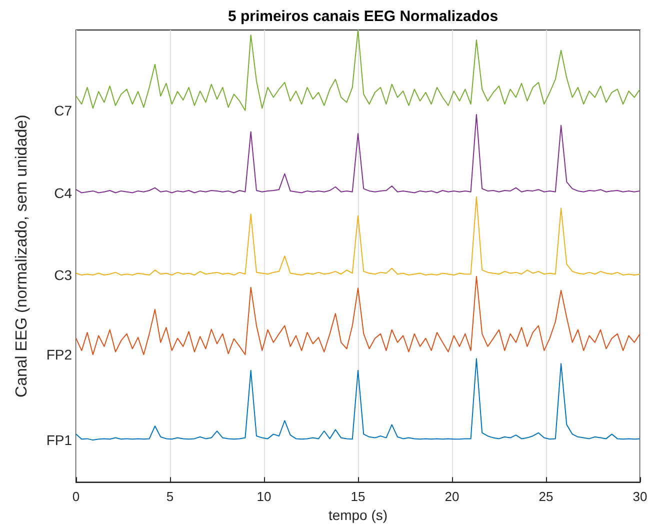  What do you see at coordinates (59, 354) in the screenshot?
I see `series-label: FP2` at bounding box center [59, 354].